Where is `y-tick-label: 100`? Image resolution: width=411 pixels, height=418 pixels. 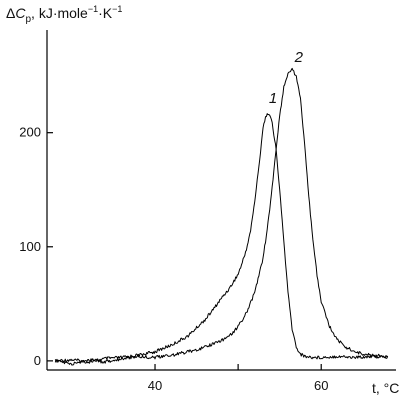
y-tick-label: 100 is located at coordinates (30, 246).